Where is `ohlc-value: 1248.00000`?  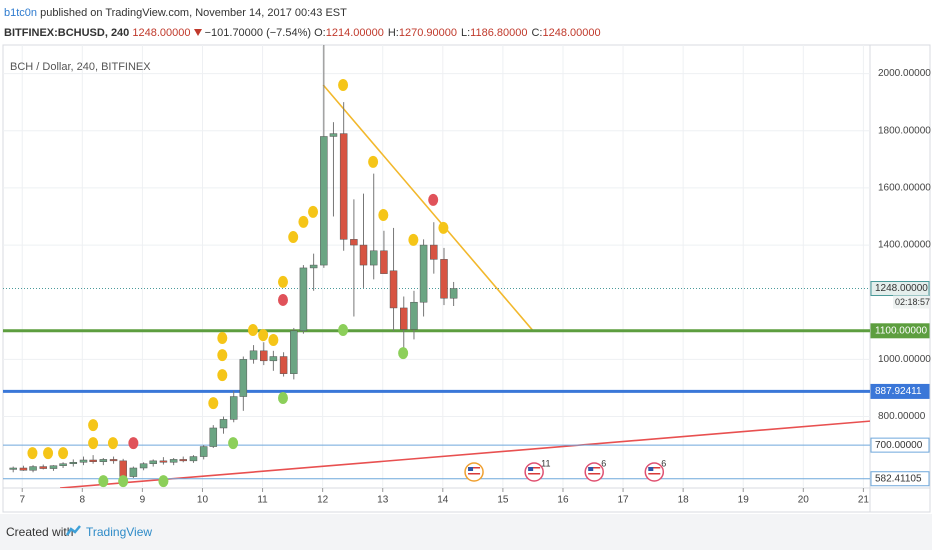
ohlc-value: 1248.00000 is located at coordinates (571, 33).